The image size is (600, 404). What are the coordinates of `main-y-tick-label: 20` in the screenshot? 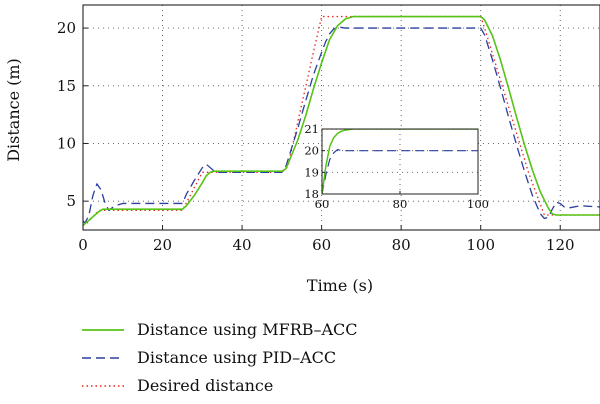 It's located at (66, 28).